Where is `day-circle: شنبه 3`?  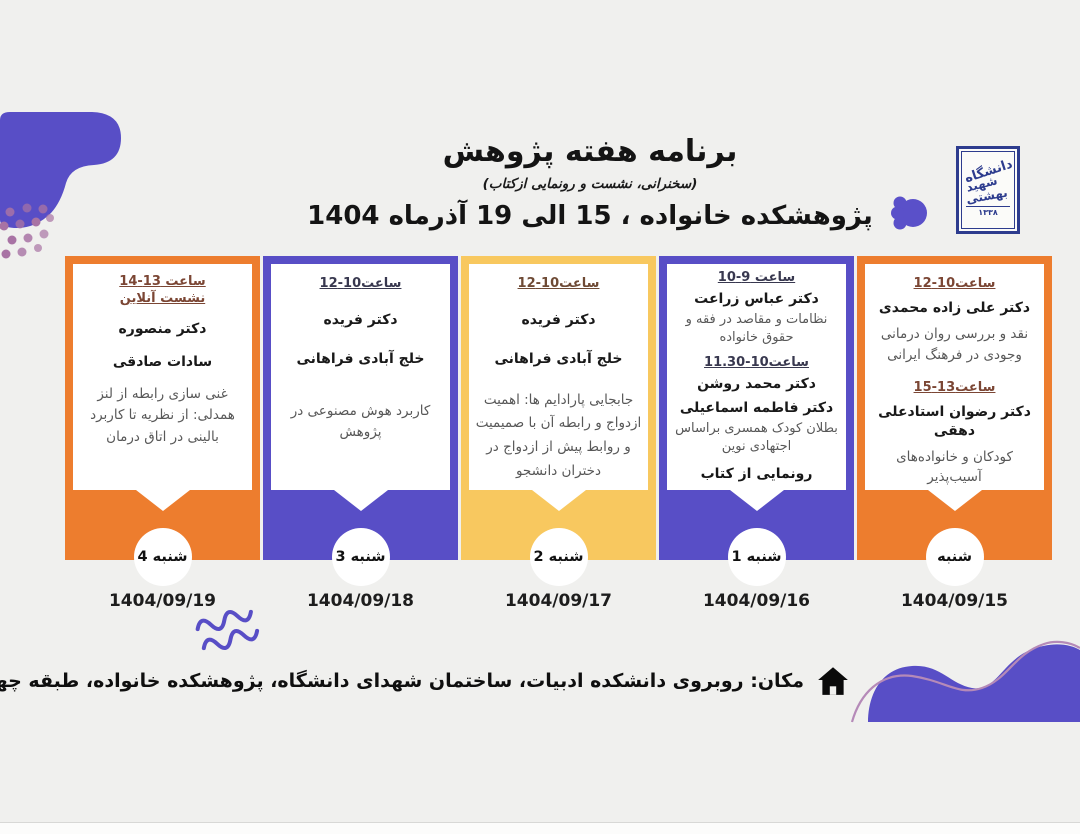 day-circle: شنبه 3 is located at coordinates (360, 557).